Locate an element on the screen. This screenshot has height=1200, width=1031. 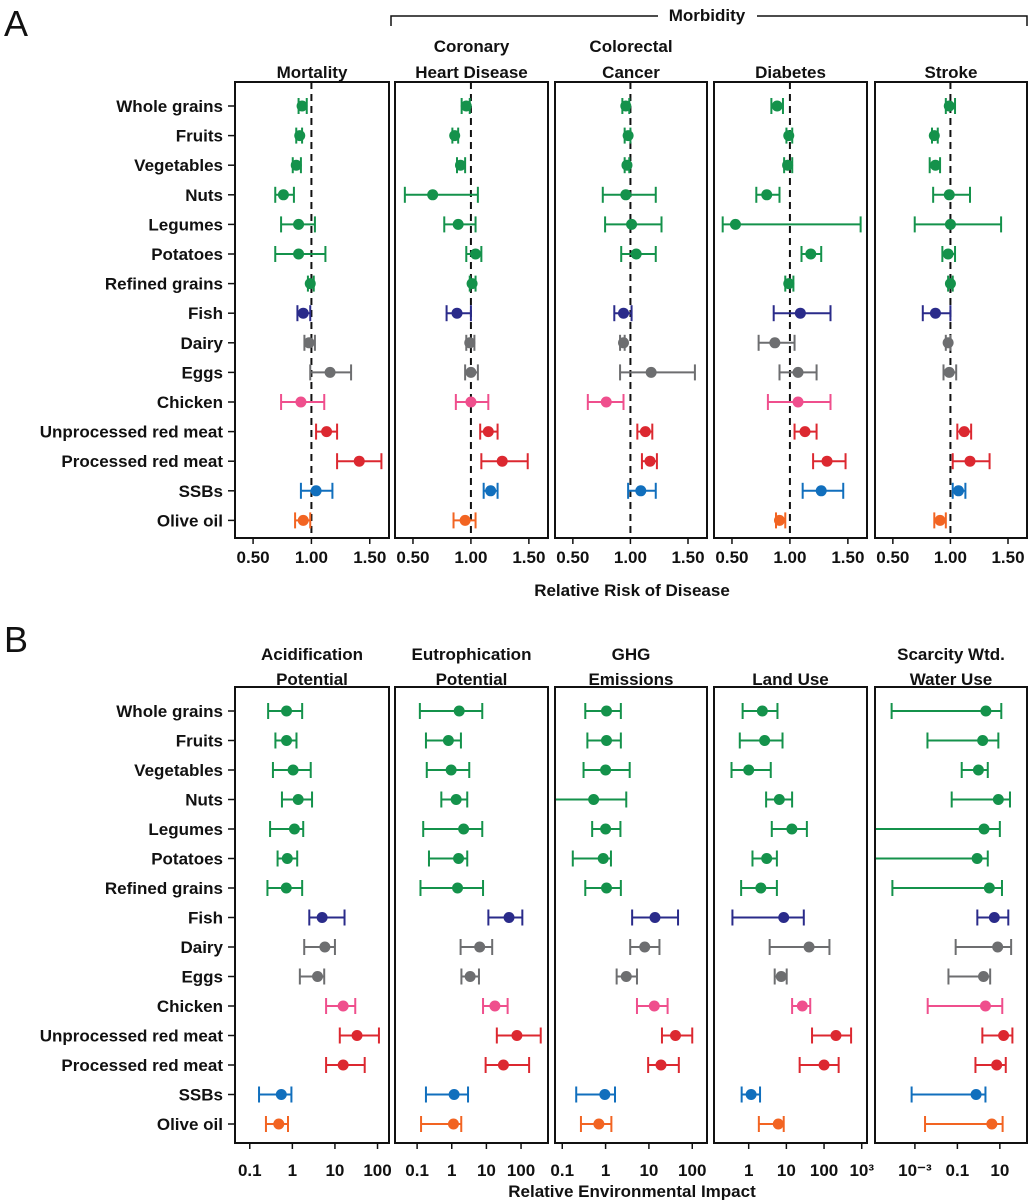
x-tick-label: 1.00 is located at coordinates (789, 557).